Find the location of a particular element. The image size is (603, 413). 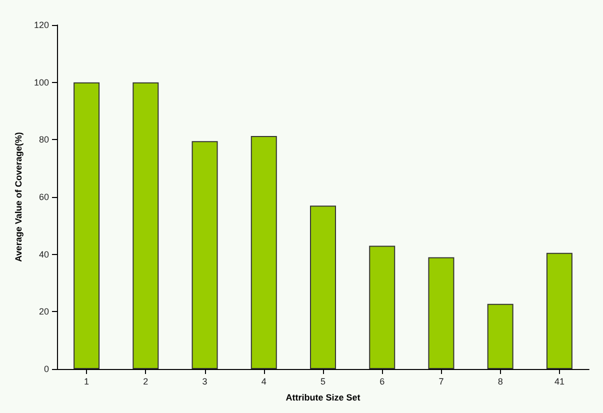

x-tick-label: 1 is located at coordinates (87, 381).